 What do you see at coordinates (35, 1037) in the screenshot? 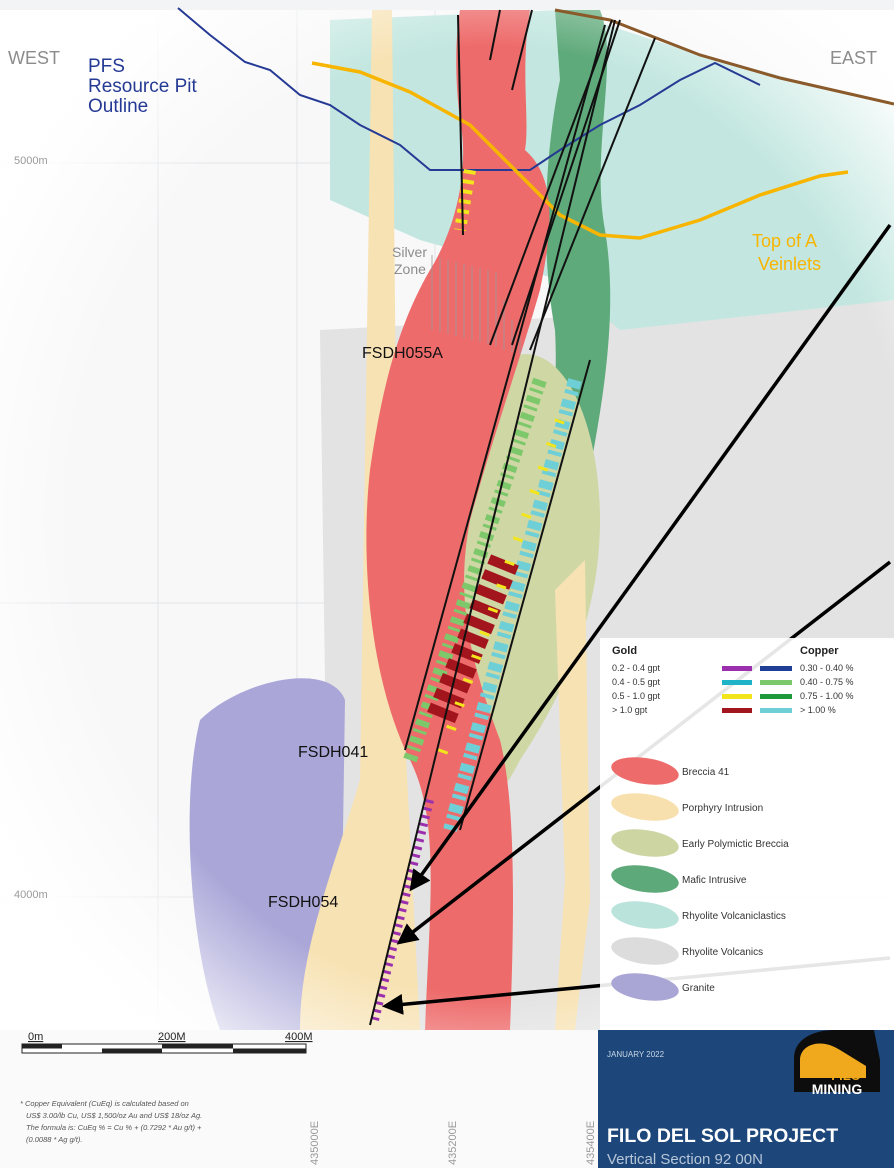
I see `scale-label: 0m` at bounding box center [35, 1037].